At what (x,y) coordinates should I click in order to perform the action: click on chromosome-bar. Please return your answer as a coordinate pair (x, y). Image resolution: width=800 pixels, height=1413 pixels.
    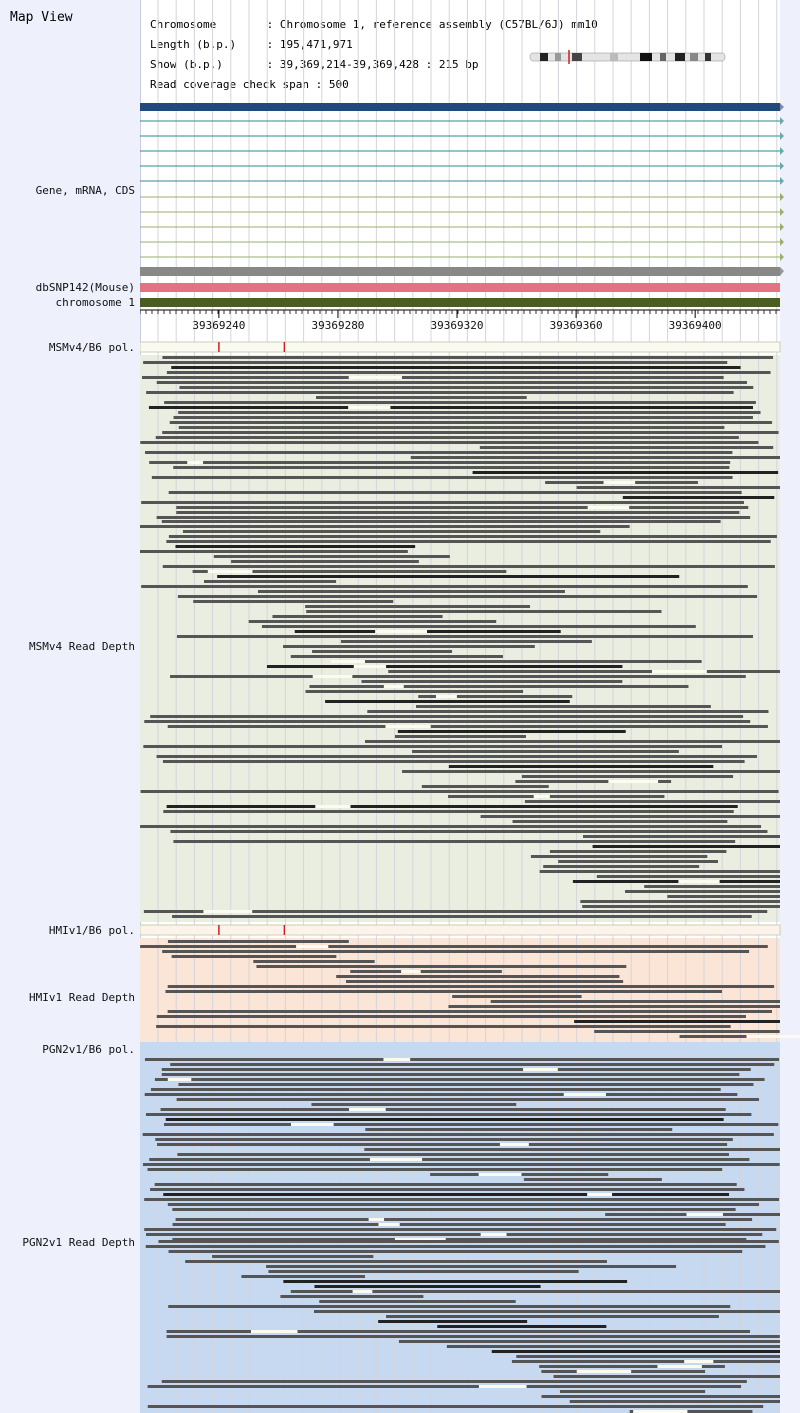
    Looking at the image, I should click on (460, 302).